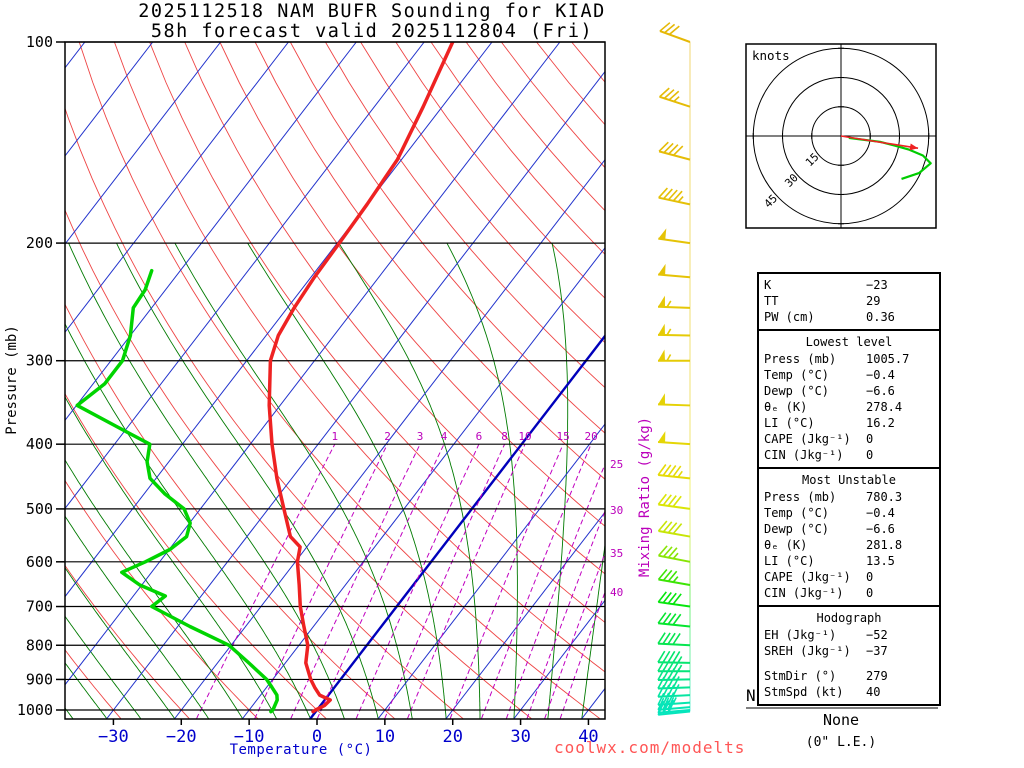 The height and width of the screenshot is (768, 1024). What do you see at coordinates (804, 692) in the screenshot?
I see `stat-label: StmSpd (kt)` at bounding box center [804, 692].